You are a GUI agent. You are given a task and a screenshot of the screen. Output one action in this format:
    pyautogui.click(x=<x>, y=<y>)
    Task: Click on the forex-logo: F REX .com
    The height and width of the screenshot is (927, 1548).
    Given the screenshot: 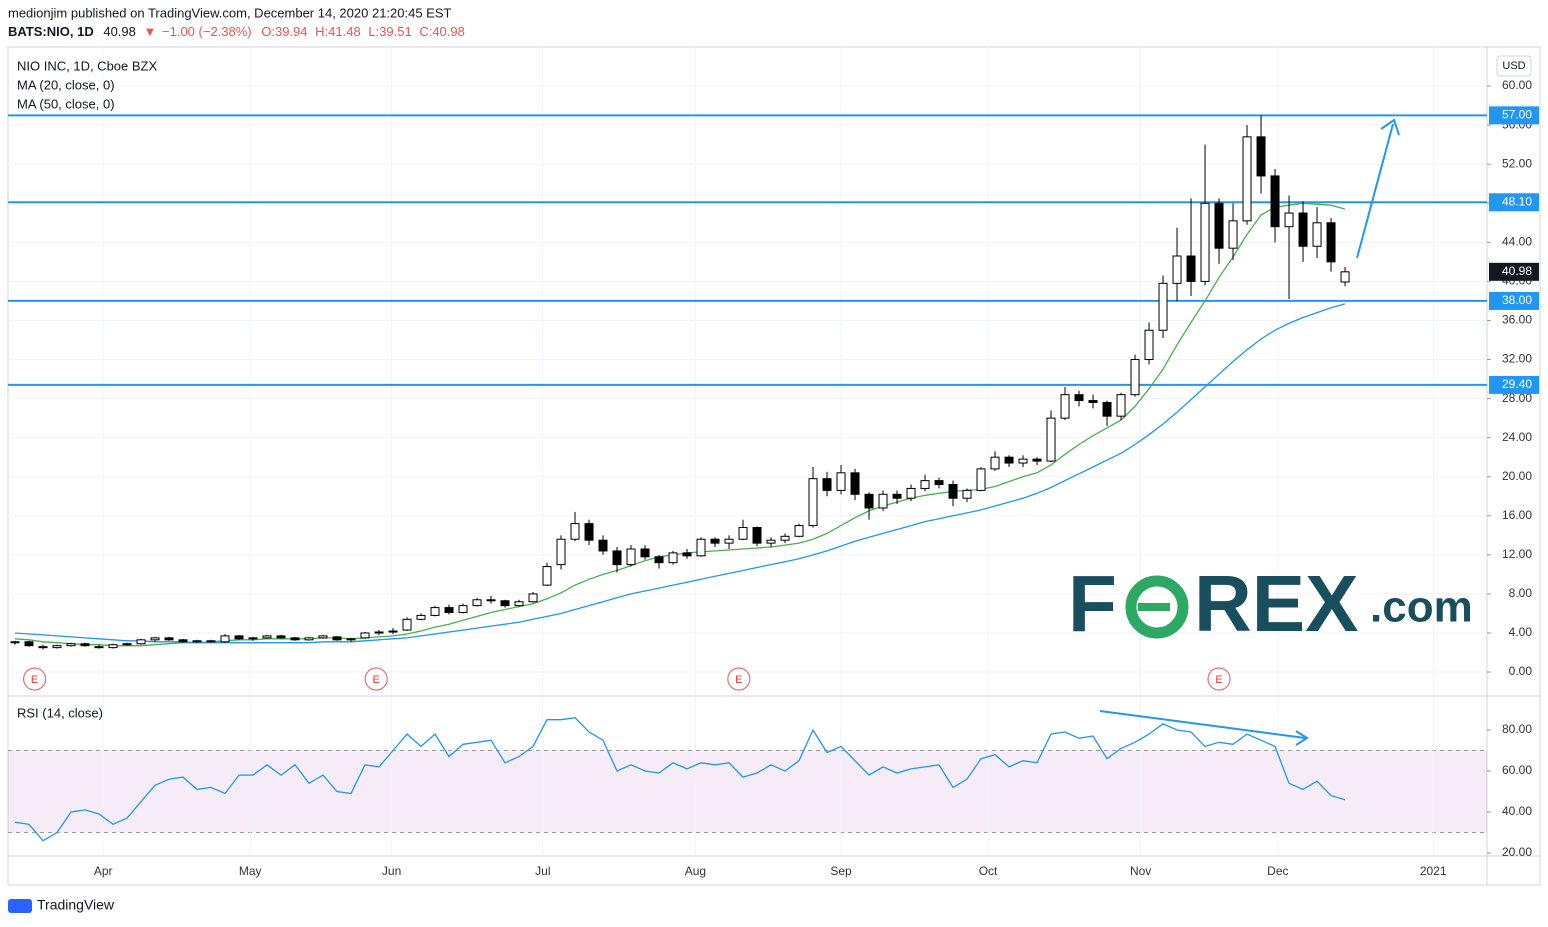 What is the action you would take?
    pyautogui.click(x=1270, y=603)
    